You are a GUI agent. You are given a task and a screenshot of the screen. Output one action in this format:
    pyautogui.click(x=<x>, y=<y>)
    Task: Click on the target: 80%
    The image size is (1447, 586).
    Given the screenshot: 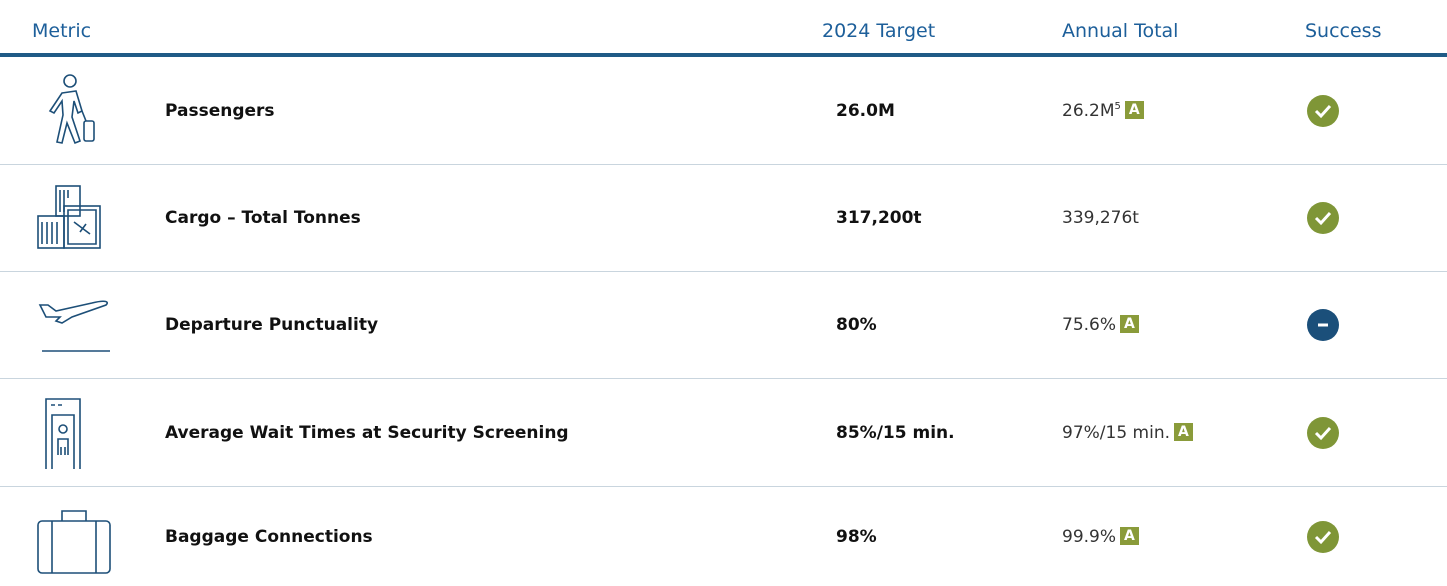 What is the action you would take?
    pyautogui.click(x=856, y=325)
    